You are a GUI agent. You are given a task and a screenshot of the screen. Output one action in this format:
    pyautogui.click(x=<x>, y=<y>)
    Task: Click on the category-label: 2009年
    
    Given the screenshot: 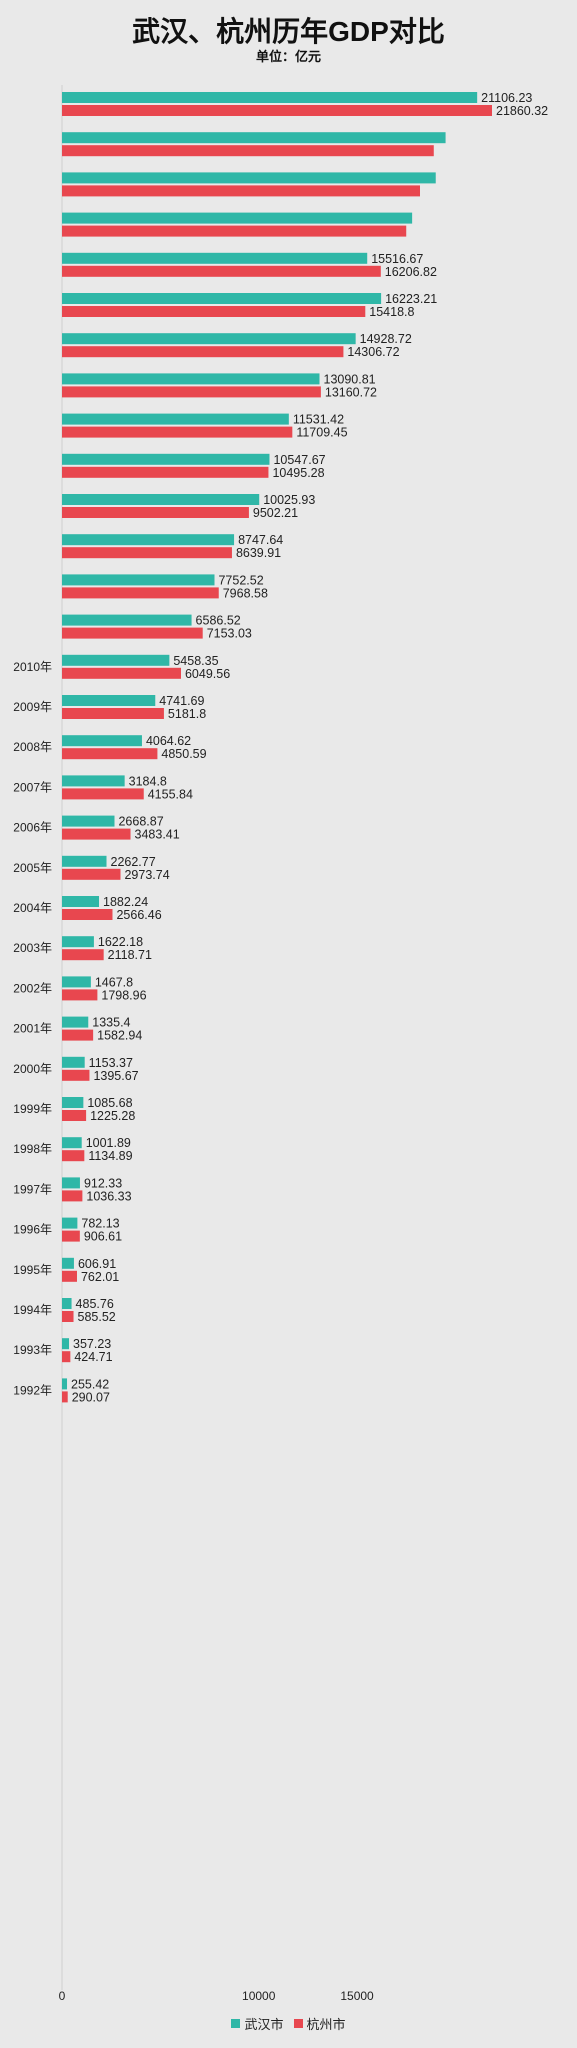 What is the action you would take?
    pyautogui.click(x=32, y=707)
    